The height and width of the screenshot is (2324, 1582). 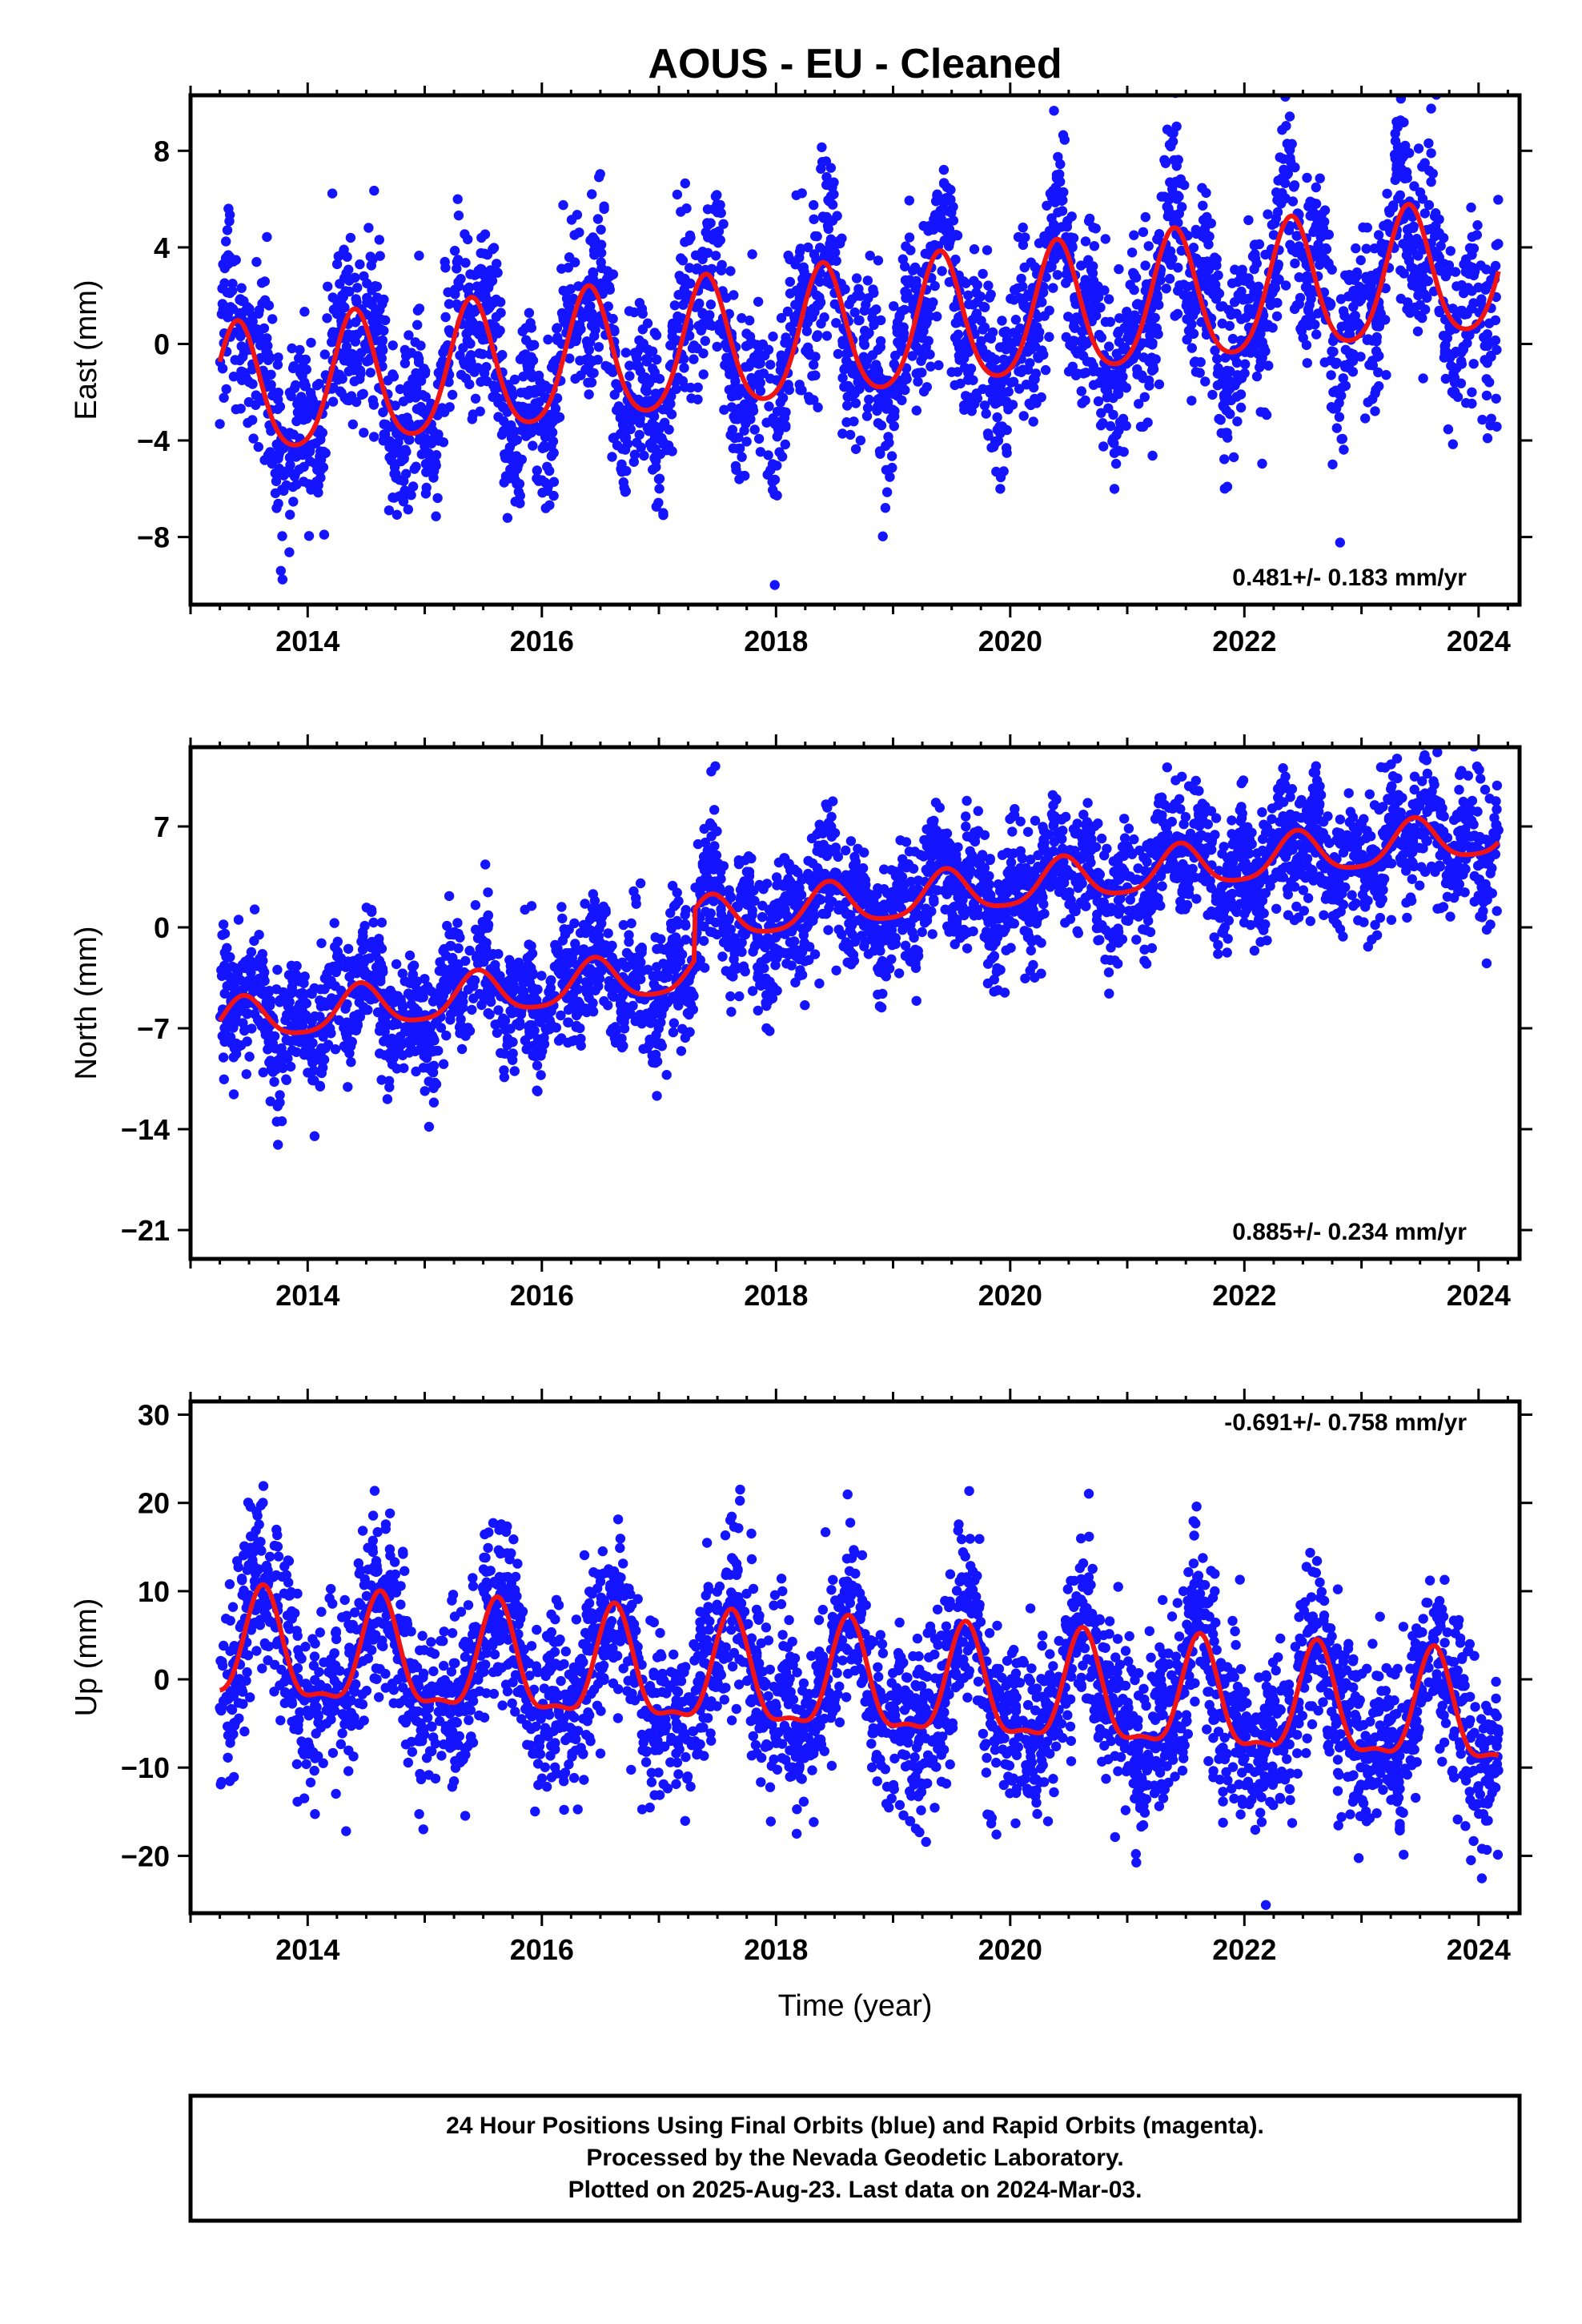 What do you see at coordinates (154, 537) in the screenshot?
I see `y-tick-label: −8` at bounding box center [154, 537].